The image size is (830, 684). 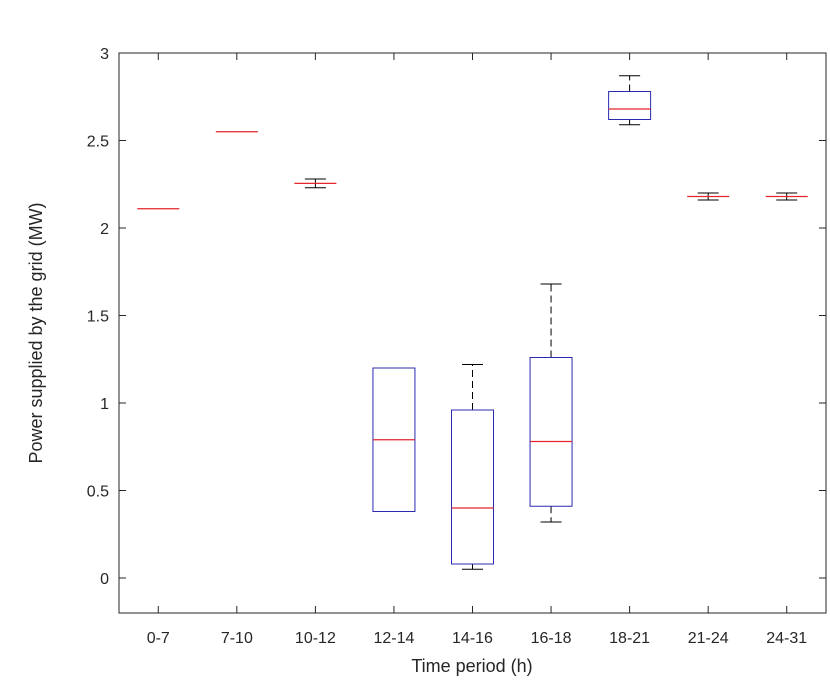 I want to click on y-axis-label: Power supplied by the grid (MW), so click(x=36, y=332).